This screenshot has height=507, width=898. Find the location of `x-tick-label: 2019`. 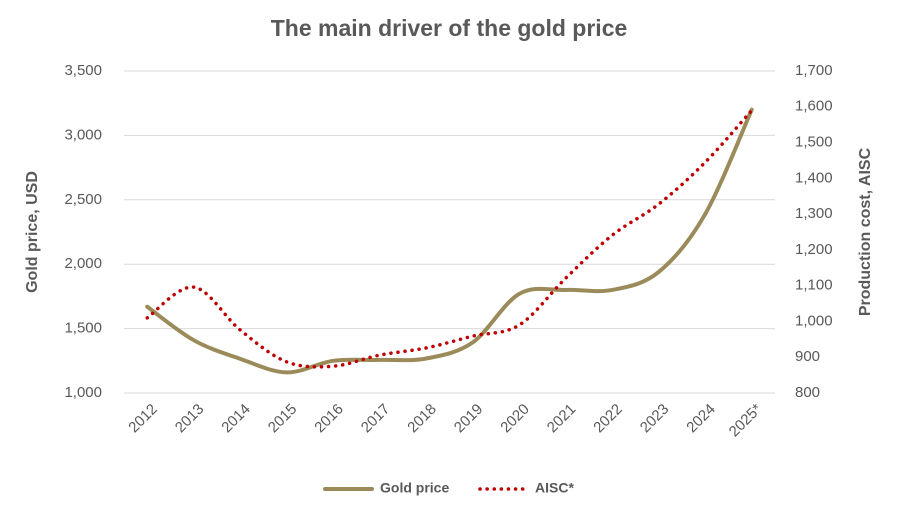

x-tick-label: 2019 is located at coordinates (469, 419).